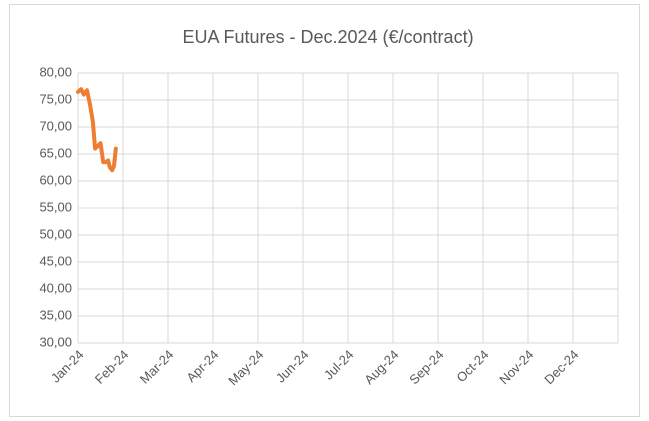 The width and height of the screenshot is (649, 421). I want to click on y-tick-label: 55,00, so click(55, 206).